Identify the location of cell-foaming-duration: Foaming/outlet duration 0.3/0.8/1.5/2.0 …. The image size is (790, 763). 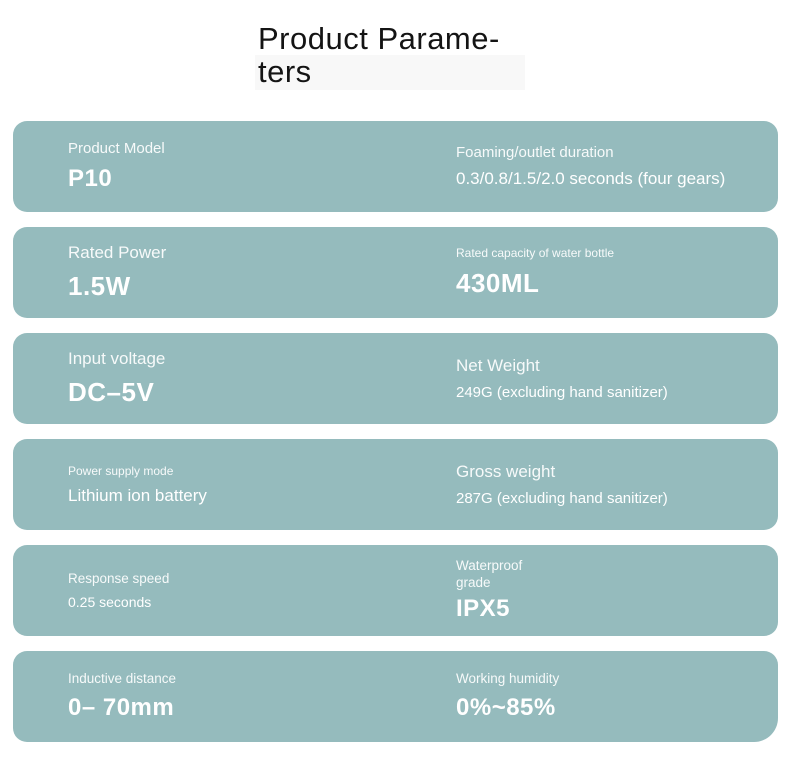
(613, 166).